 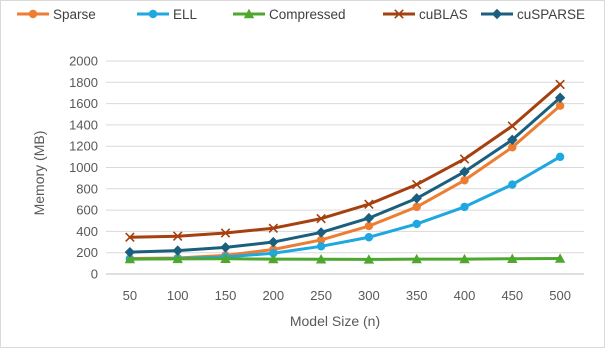 What do you see at coordinates (443, 14) in the screenshot?
I see `legend-label: cuBLAS` at bounding box center [443, 14].